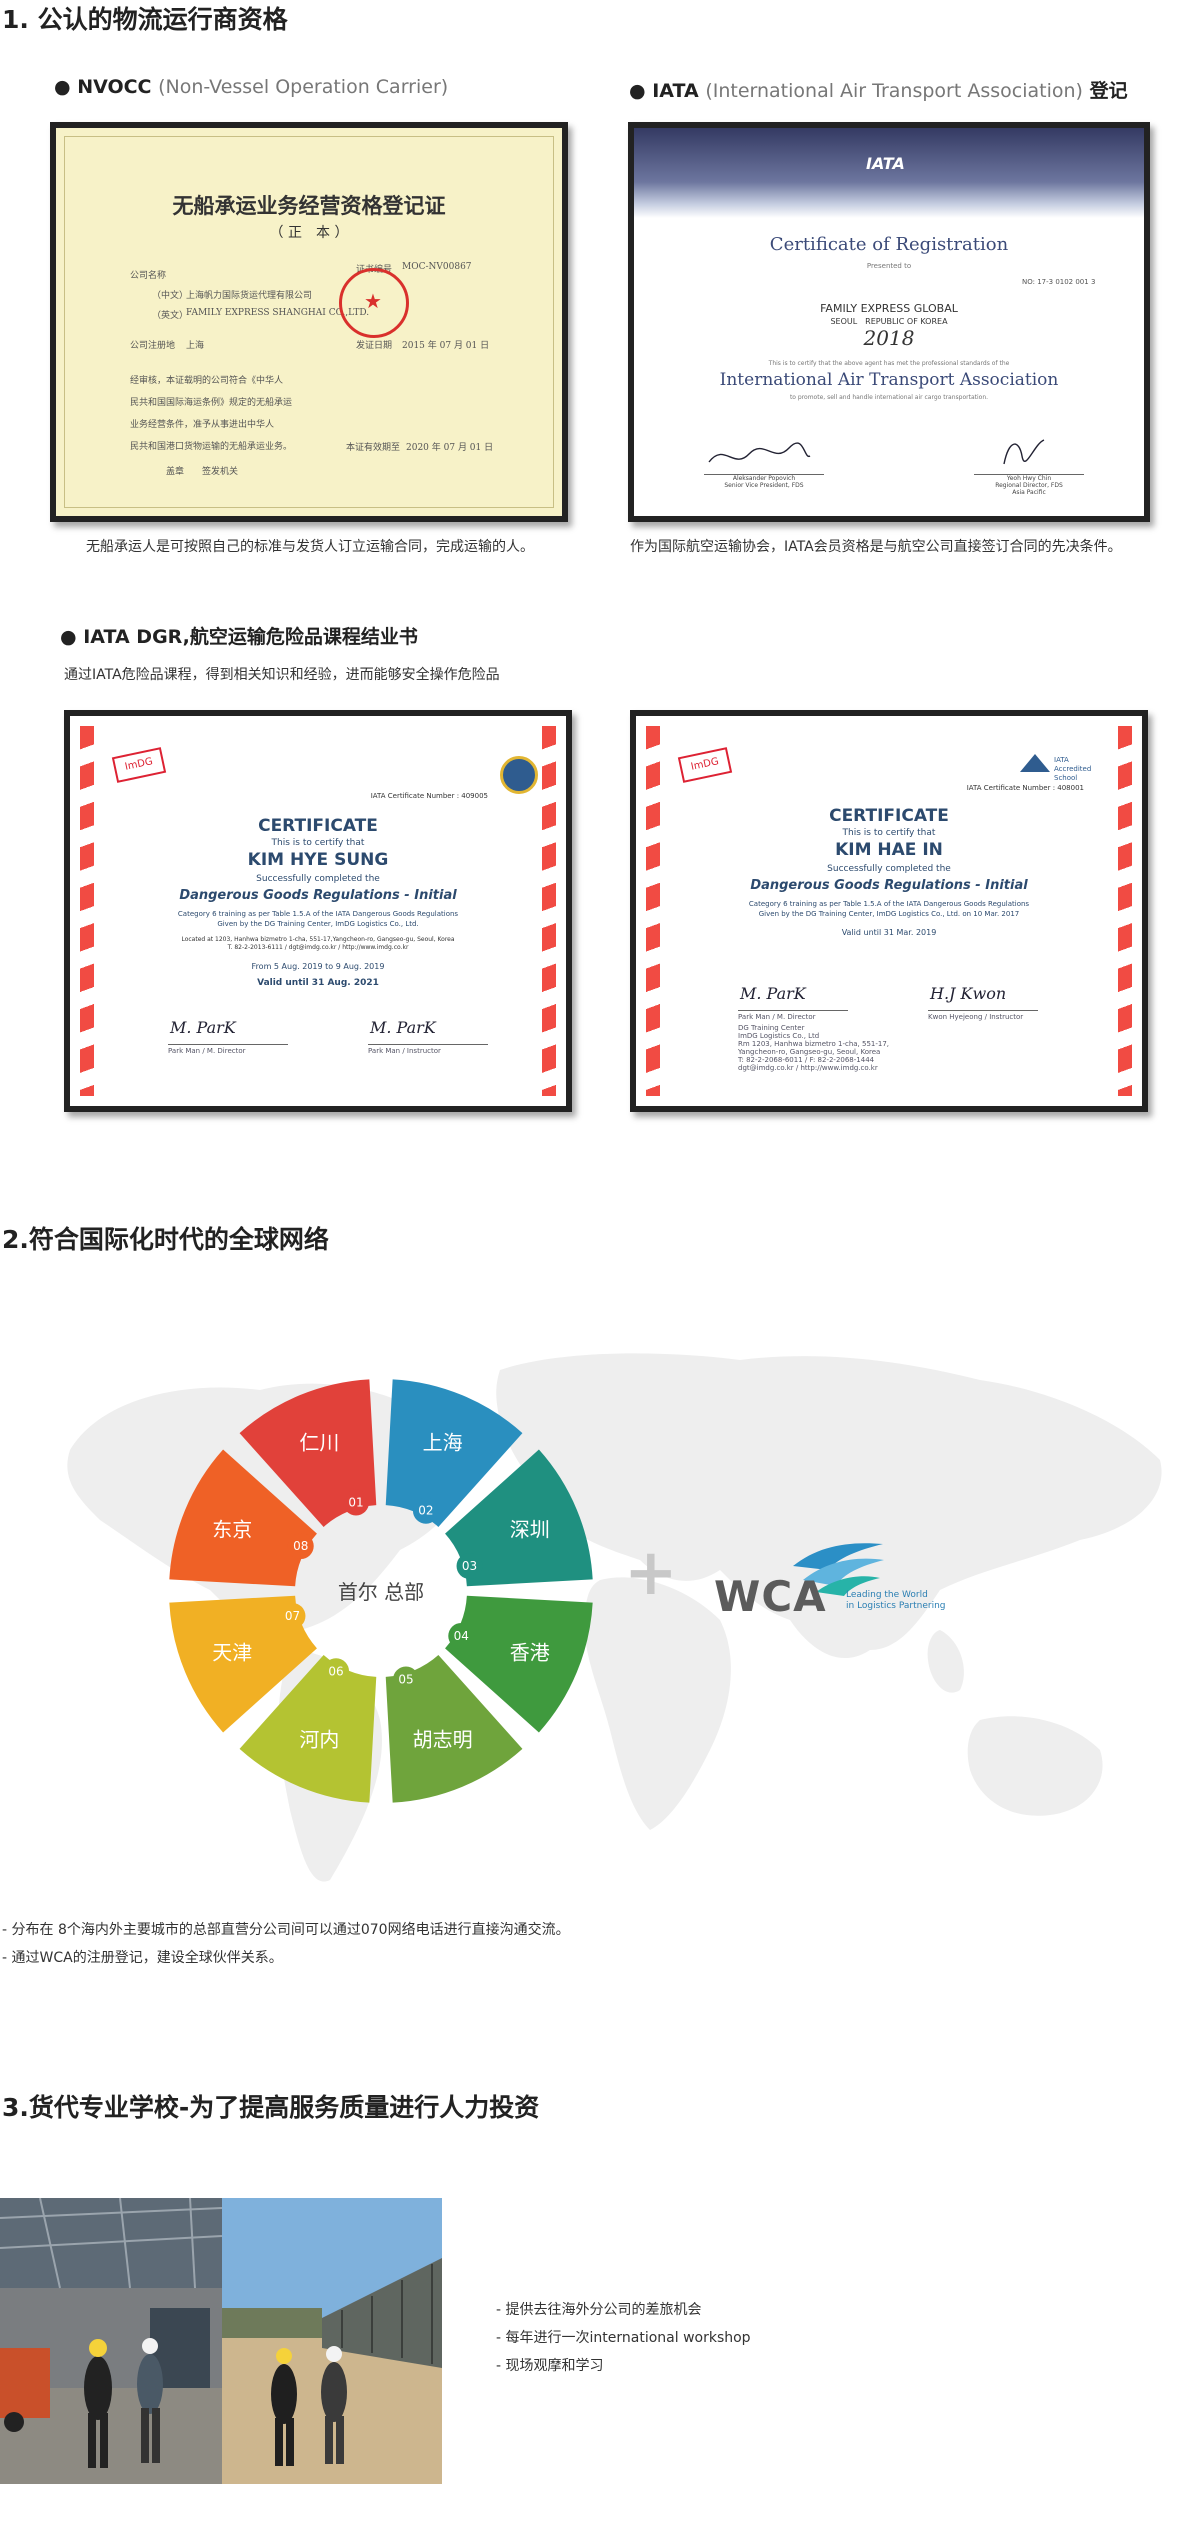 This screenshot has width=1200, height=2542. What do you see at coordinates (228, 1049) in the screenshot?
I see `dg1-sig1-role: Park Man / M. Director` at bounding box center [228, 1049].